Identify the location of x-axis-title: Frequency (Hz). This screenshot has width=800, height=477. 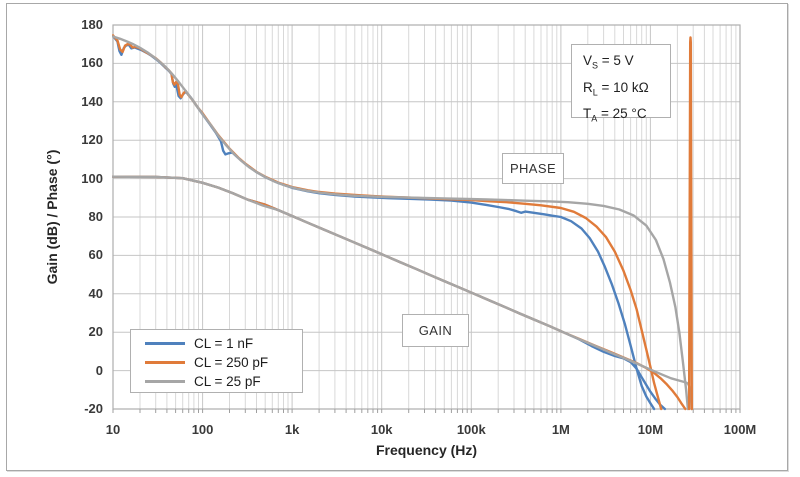
(426, 450).